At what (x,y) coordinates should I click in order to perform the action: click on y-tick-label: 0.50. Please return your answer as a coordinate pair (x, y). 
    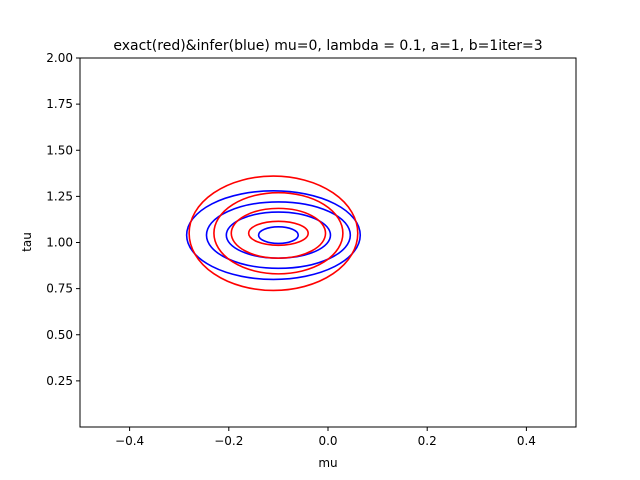
    Looking at the image, I should click on (59, 335).